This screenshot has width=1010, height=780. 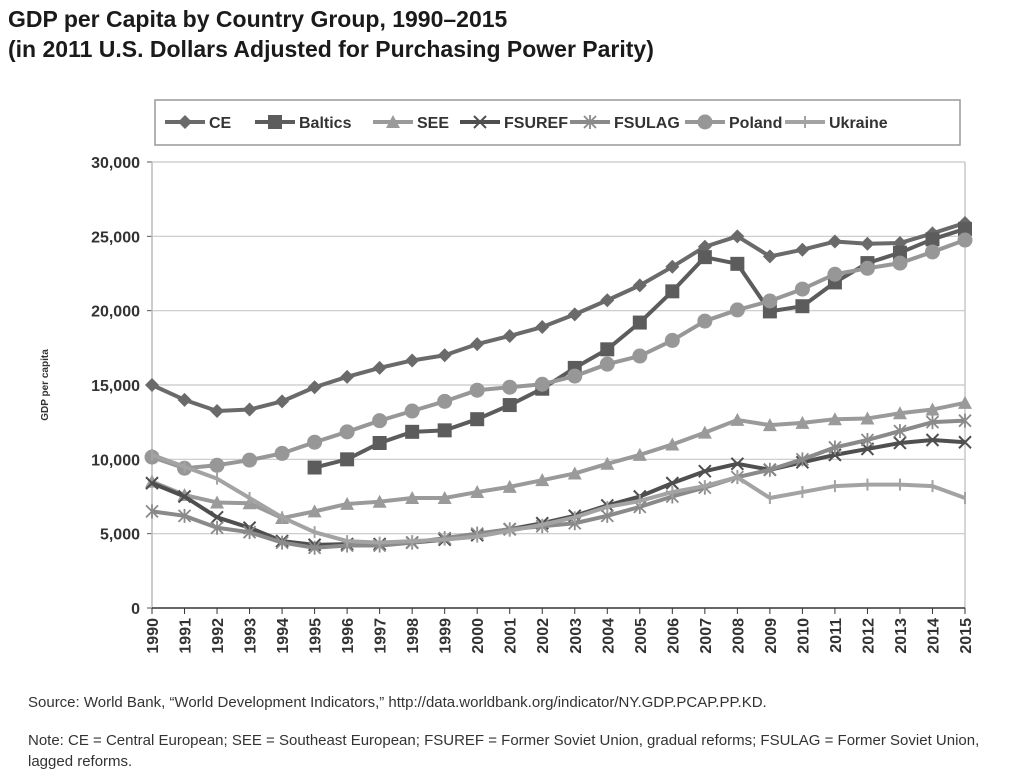 I want to click on legend-item-baltics: Baltics, so click(x=303, y=123).